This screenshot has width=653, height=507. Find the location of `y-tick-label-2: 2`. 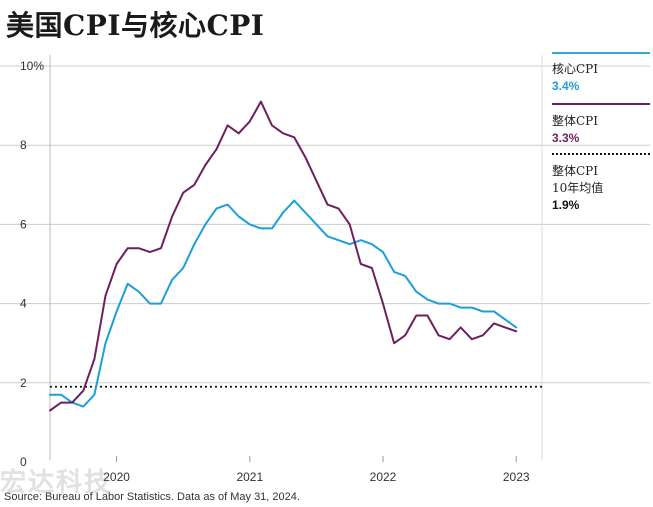

y-tick-label-2: 2 is located at coordinates (23, 383).